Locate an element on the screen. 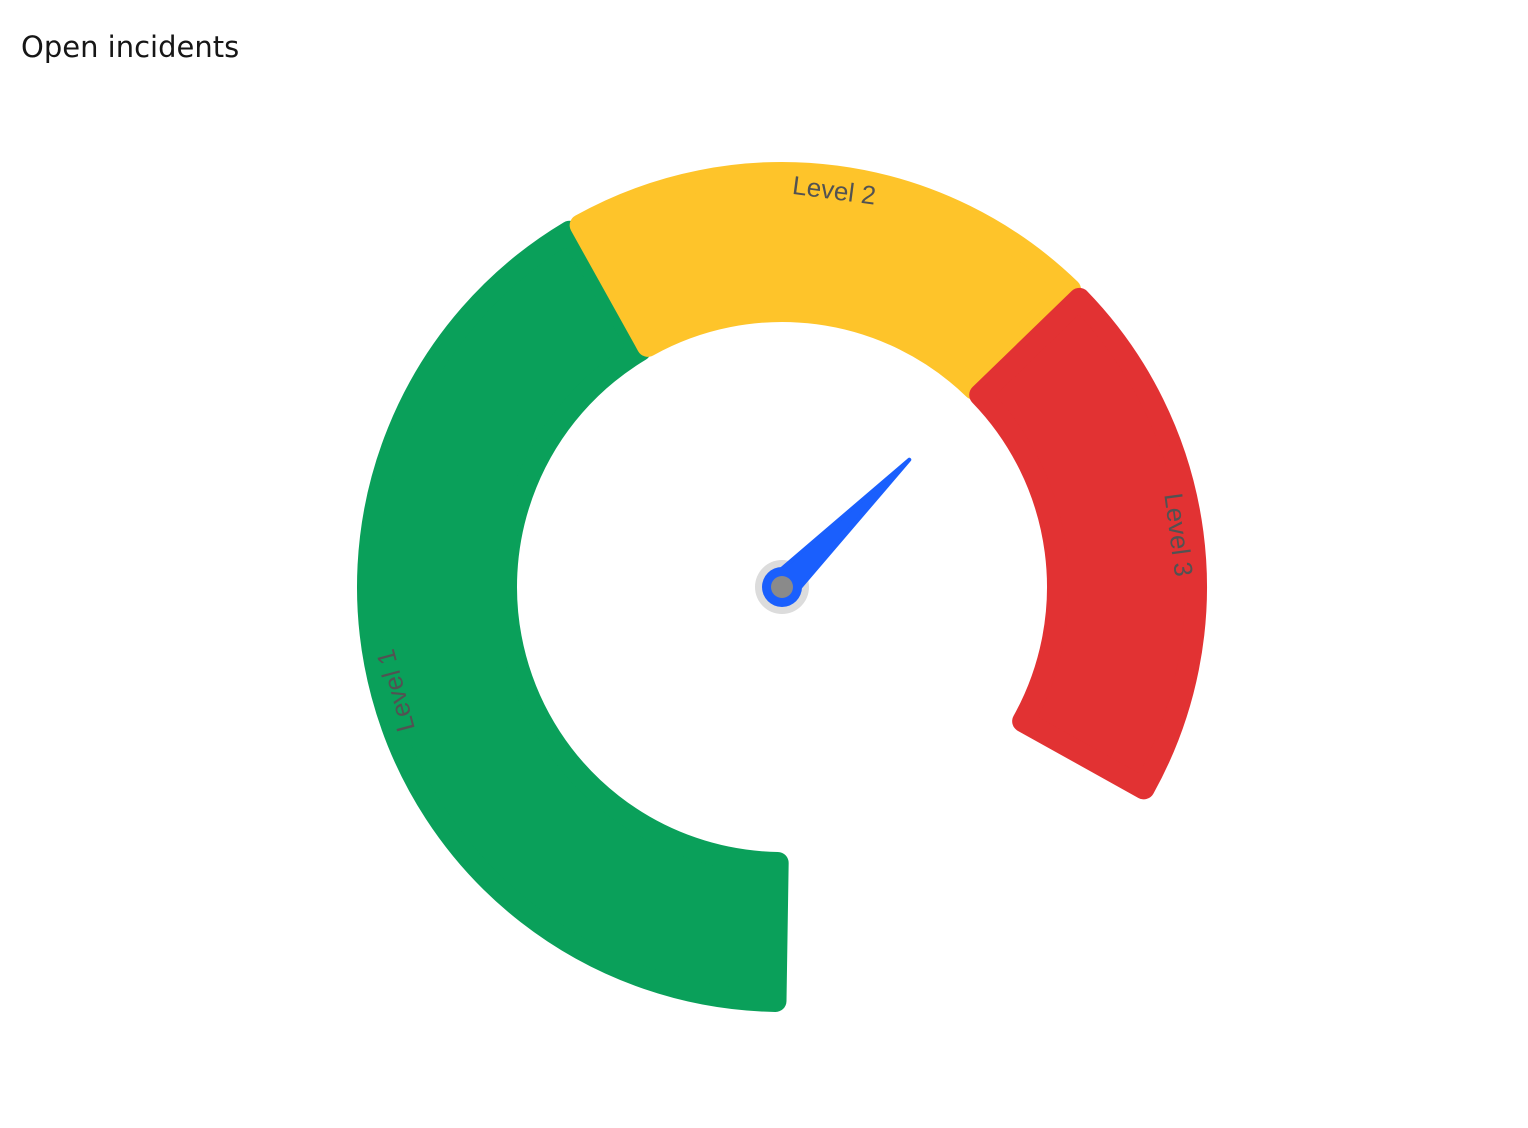 The width and height of the screenshot is (1528, 1128). gauge-needle-group is located at coordinates (833, 535).